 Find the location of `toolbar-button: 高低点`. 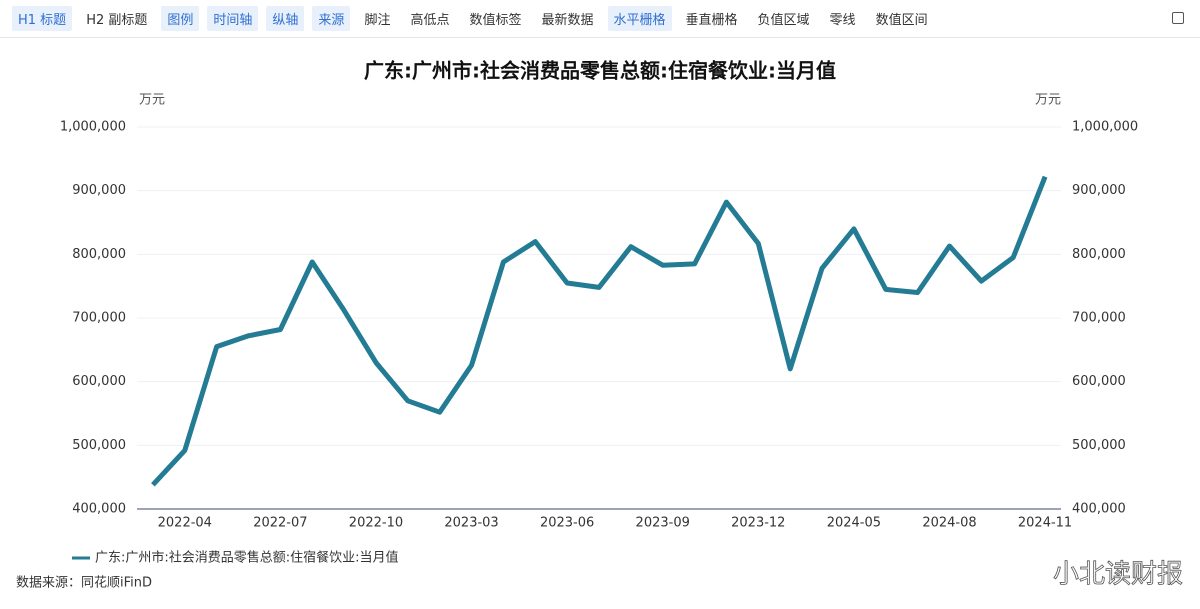

toolbar-button: 高低点 is located at coordinates (430, 20).